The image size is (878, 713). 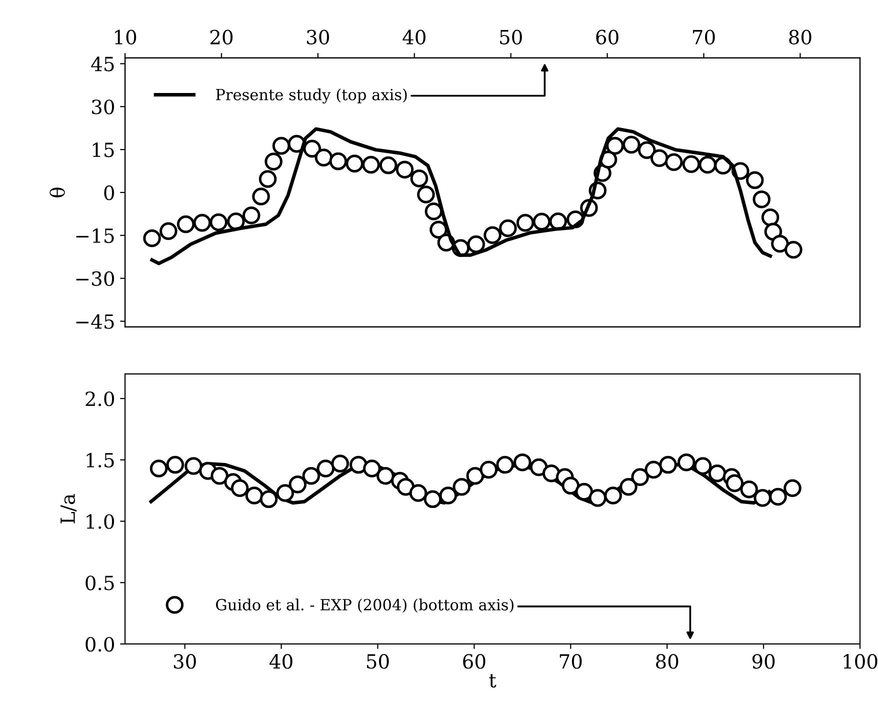 I want to click on y-tick-label: 2.0, so click(x=100, y=398).